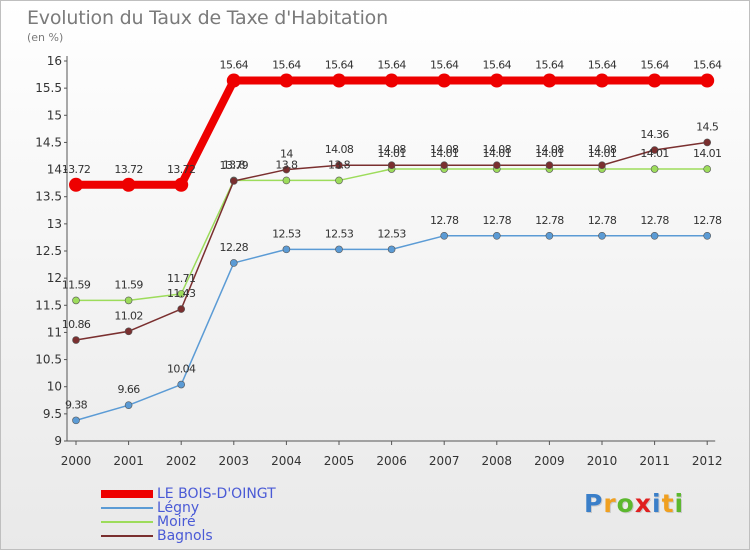 This screenshot has height=551, width=750. I want to click on y-tick-label: 9, so click(58, 441).